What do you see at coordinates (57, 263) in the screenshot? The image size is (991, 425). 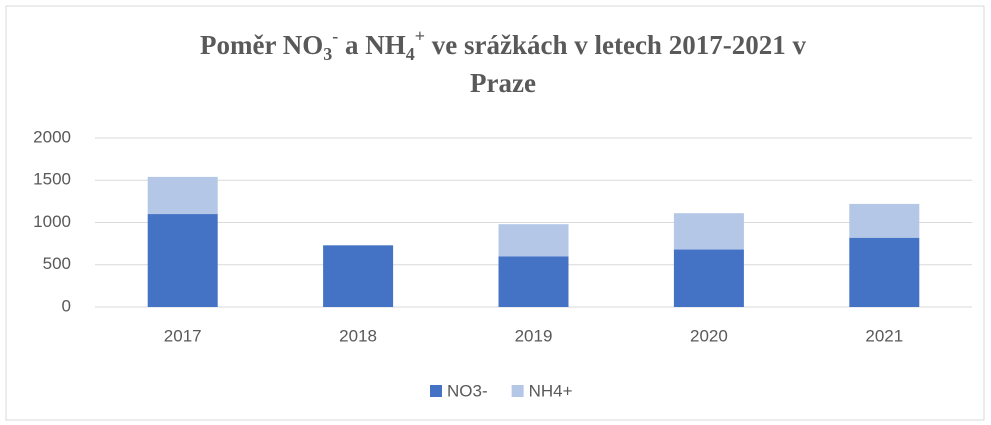 I see `y-tick-label: 500` at bounding box center [57, 263].